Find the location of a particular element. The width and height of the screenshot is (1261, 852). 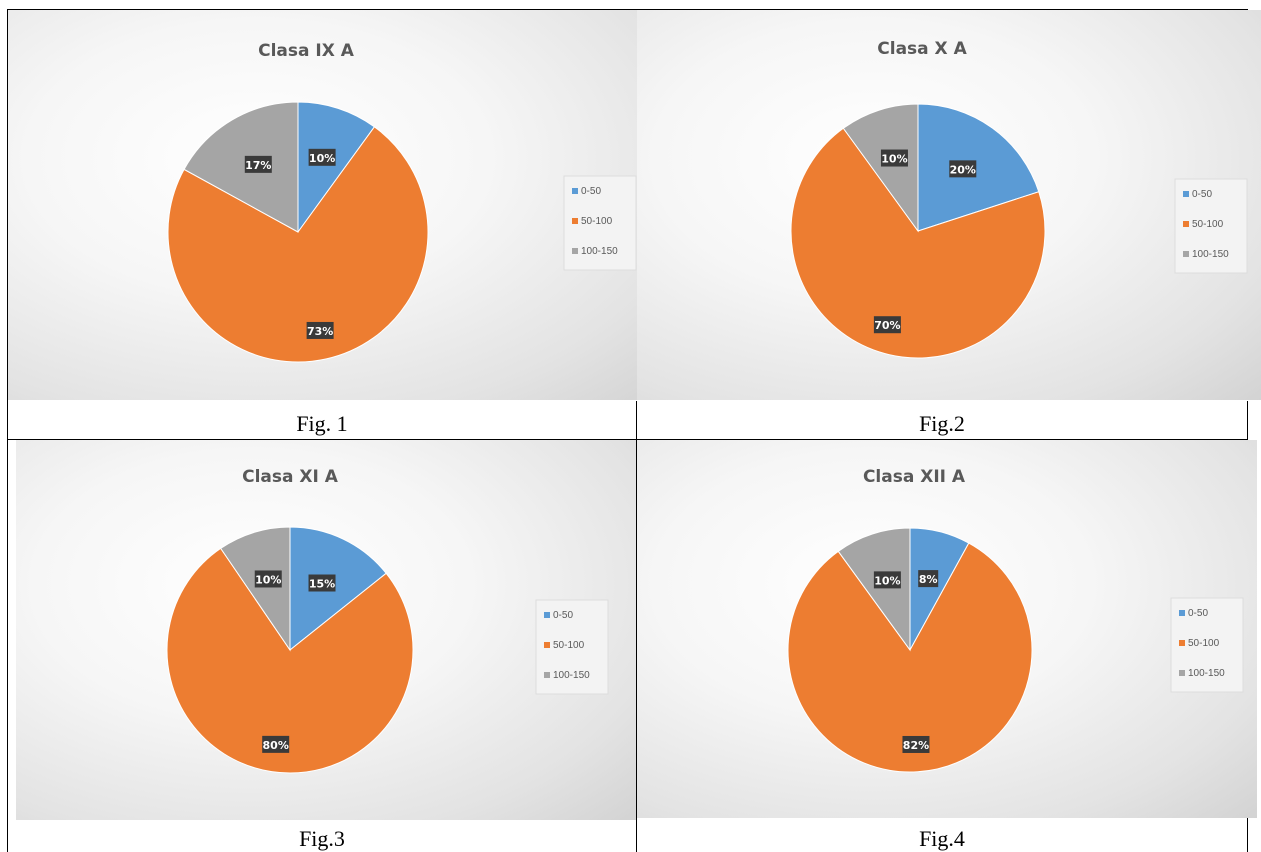

data-label-50-100: 82% is located at coordinates (916, 744).